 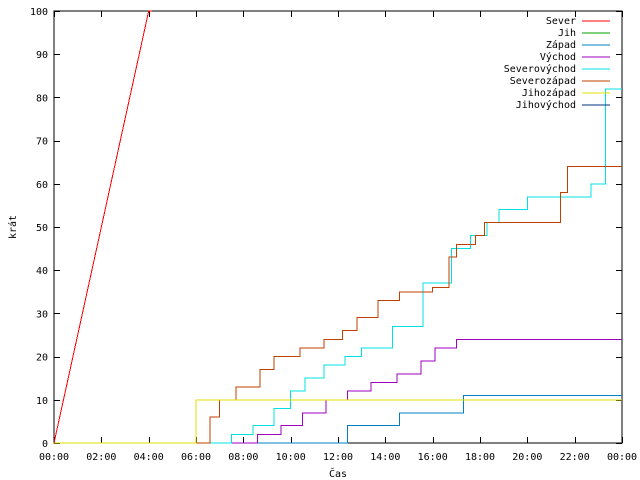 I want to click on y-tick-label: 80, so click(x=42, y=98).